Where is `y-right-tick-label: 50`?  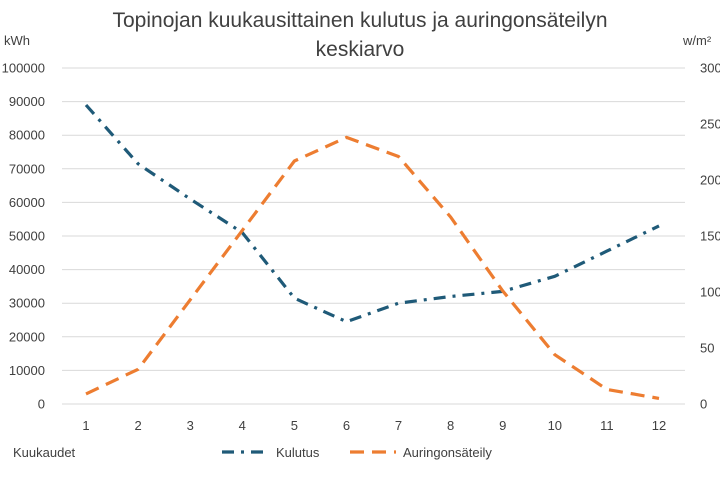 y-right-tick-label: 50 is located at coordinates (707, 348).